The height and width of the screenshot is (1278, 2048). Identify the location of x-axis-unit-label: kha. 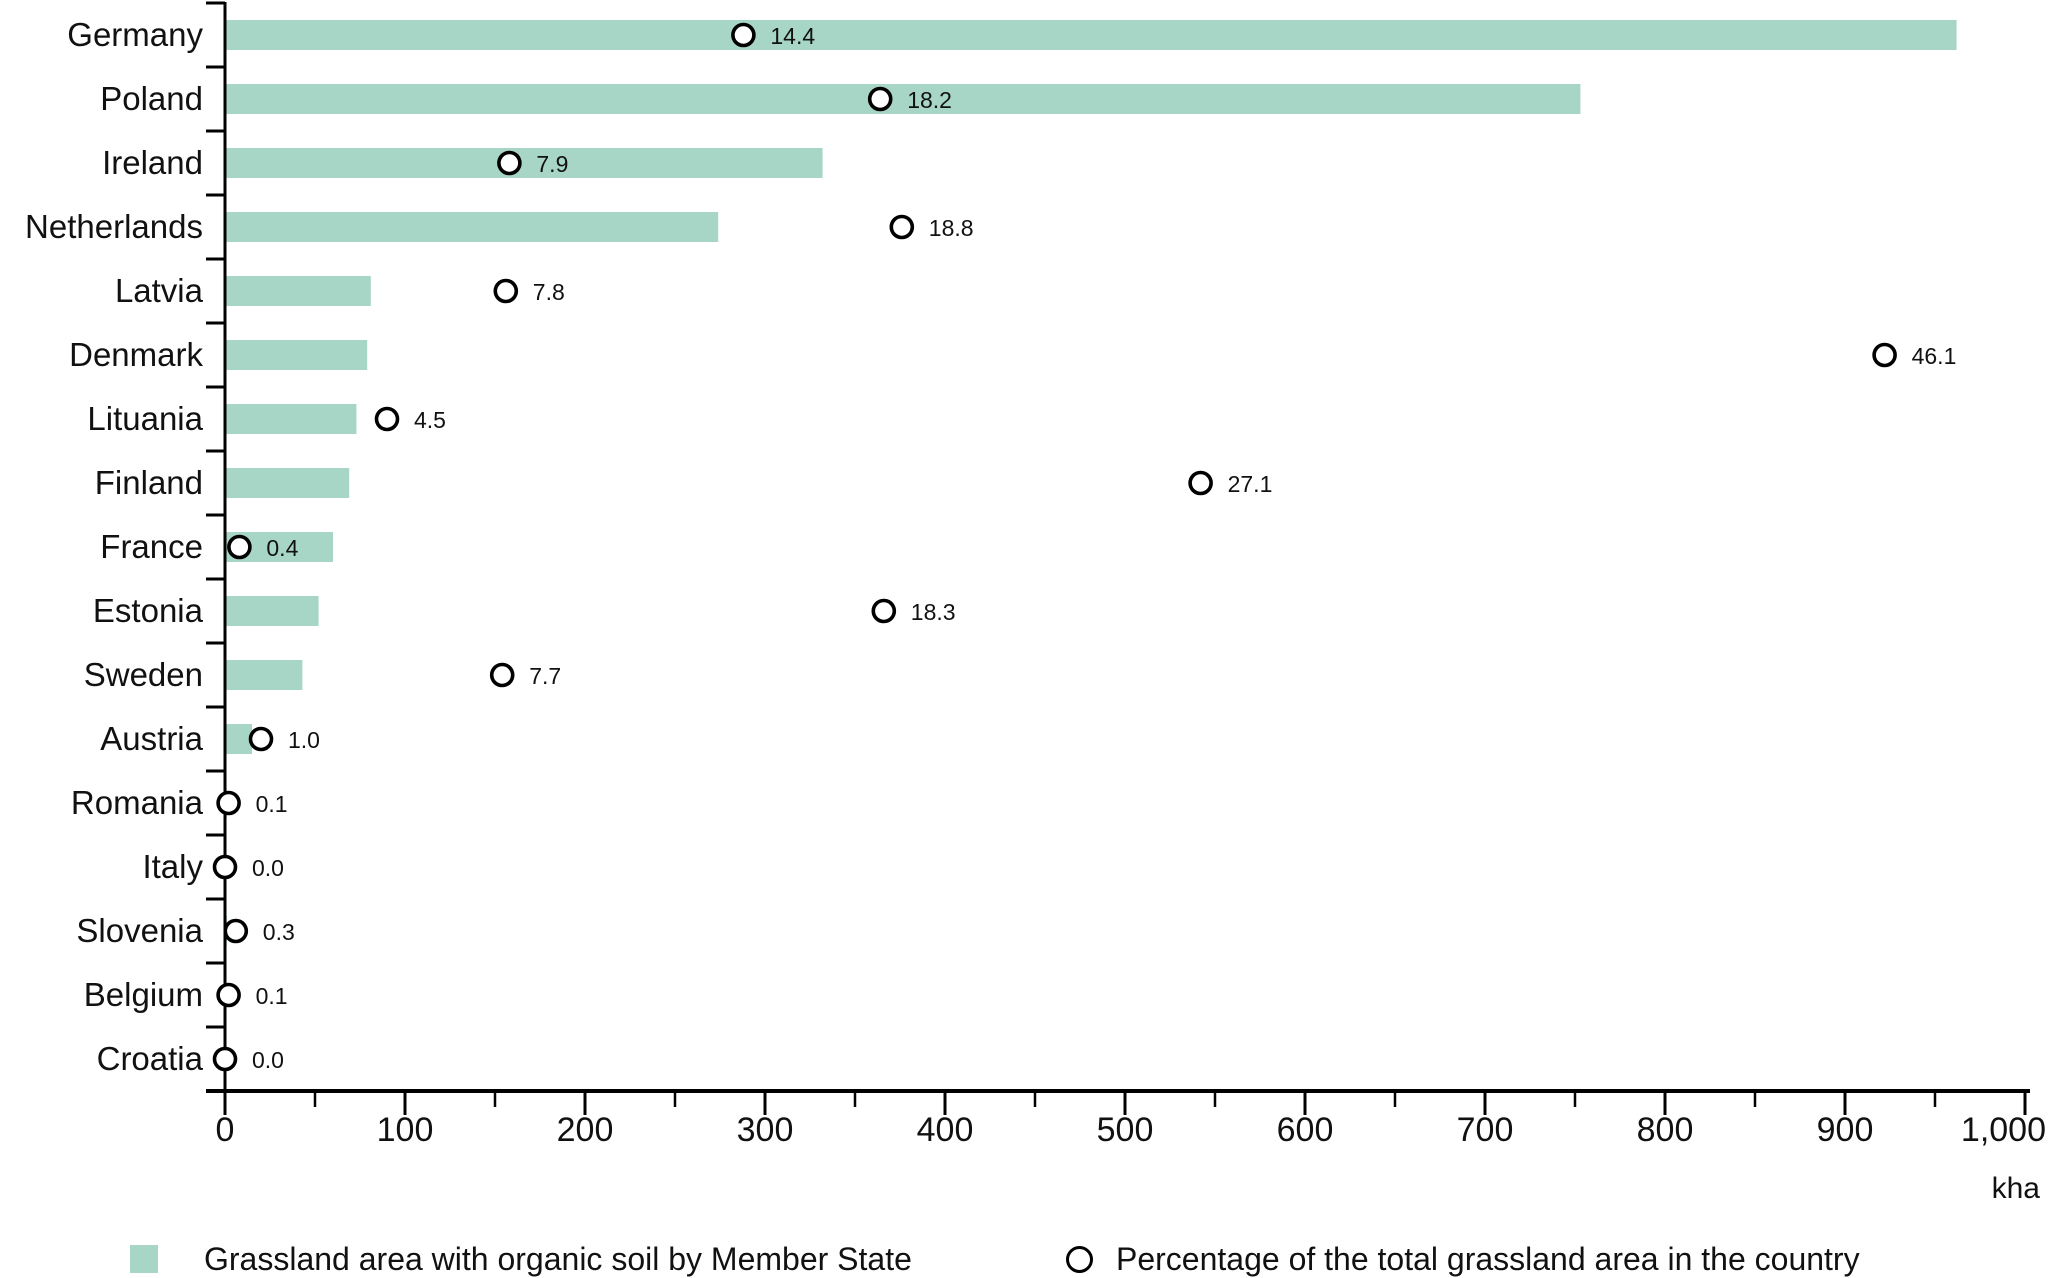
(2015, 1188).